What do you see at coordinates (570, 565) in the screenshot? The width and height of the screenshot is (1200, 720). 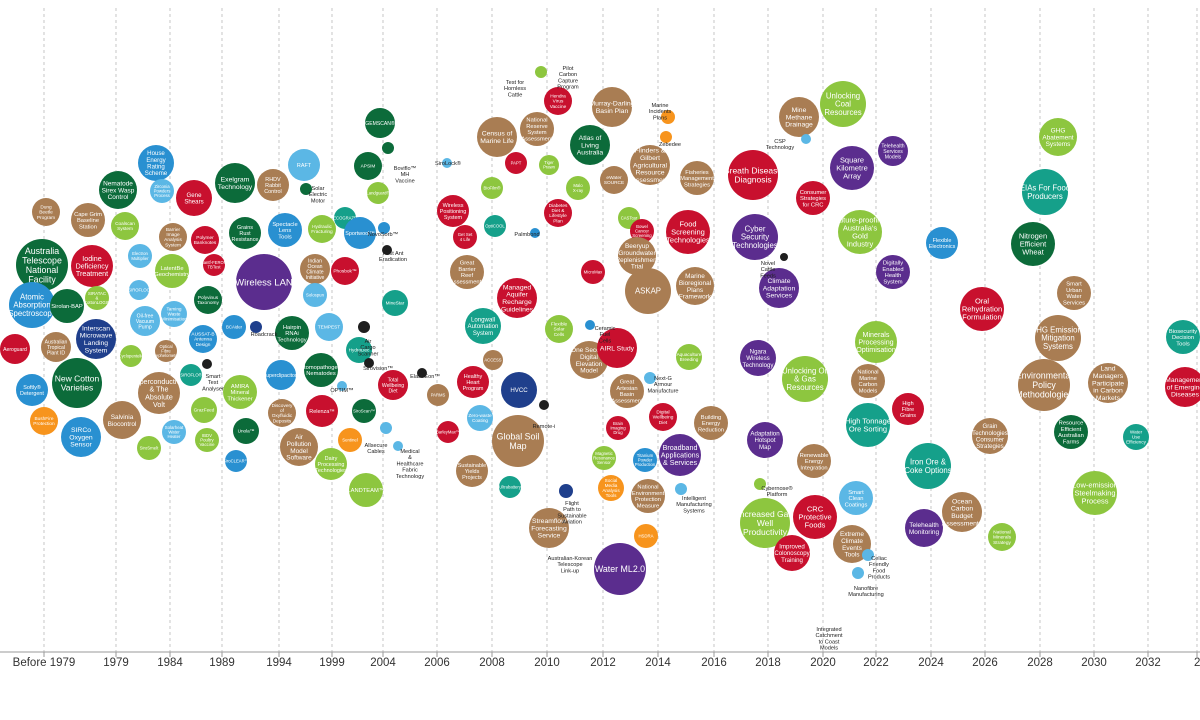 I see `callout-item: Australian-Korean Telescope Link-up` at bounding box center [570, 565].